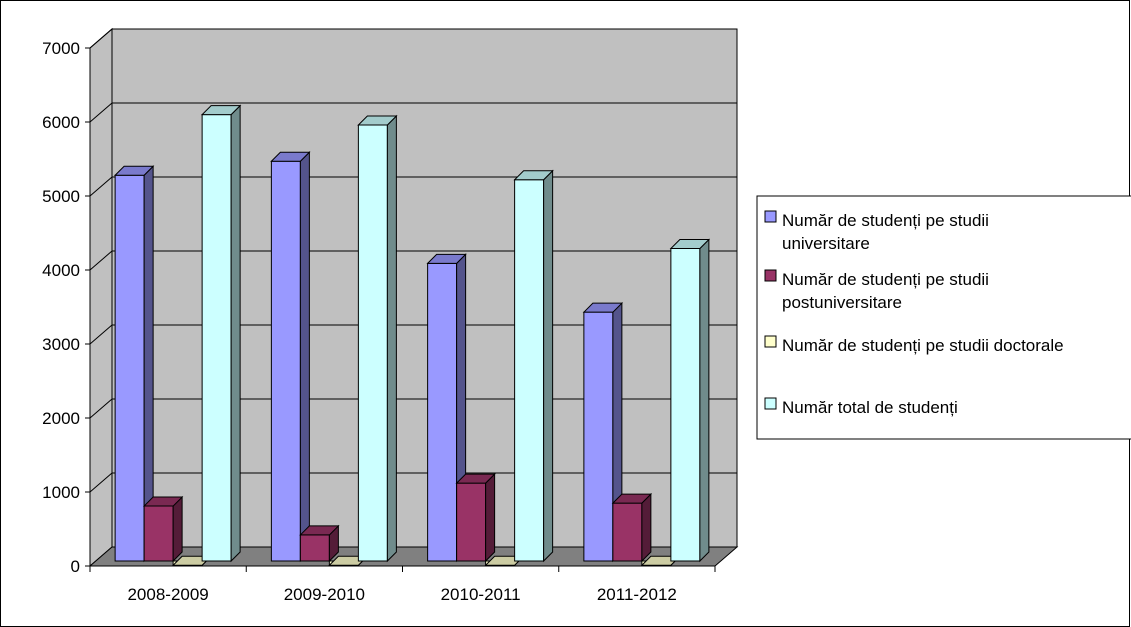  I want to click on legend-label: universitare, so click(826, 243).